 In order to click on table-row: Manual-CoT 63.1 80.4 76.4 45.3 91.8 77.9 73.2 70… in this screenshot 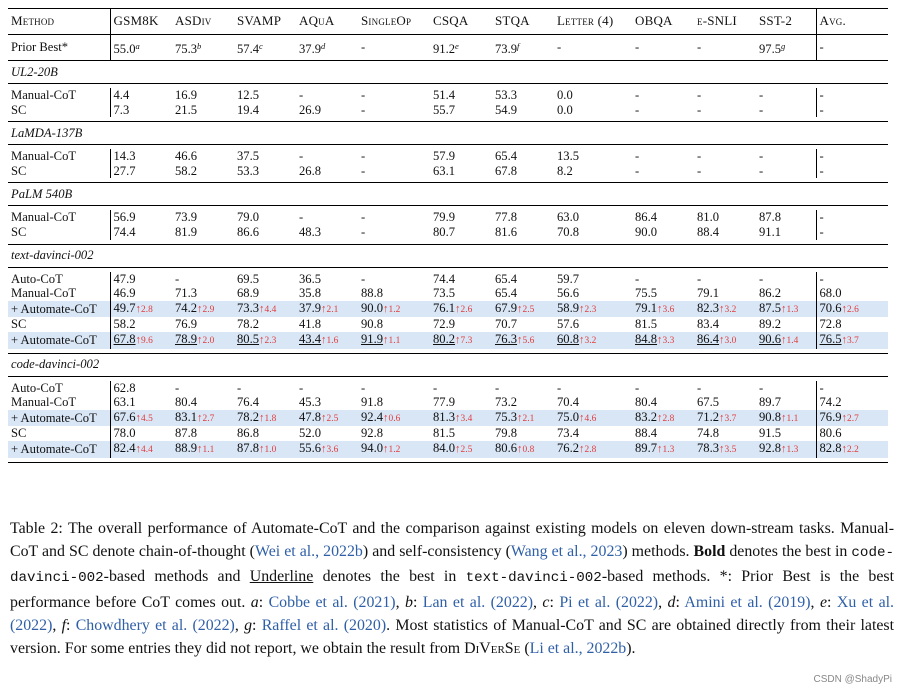, I will do `click(448, 402)`.